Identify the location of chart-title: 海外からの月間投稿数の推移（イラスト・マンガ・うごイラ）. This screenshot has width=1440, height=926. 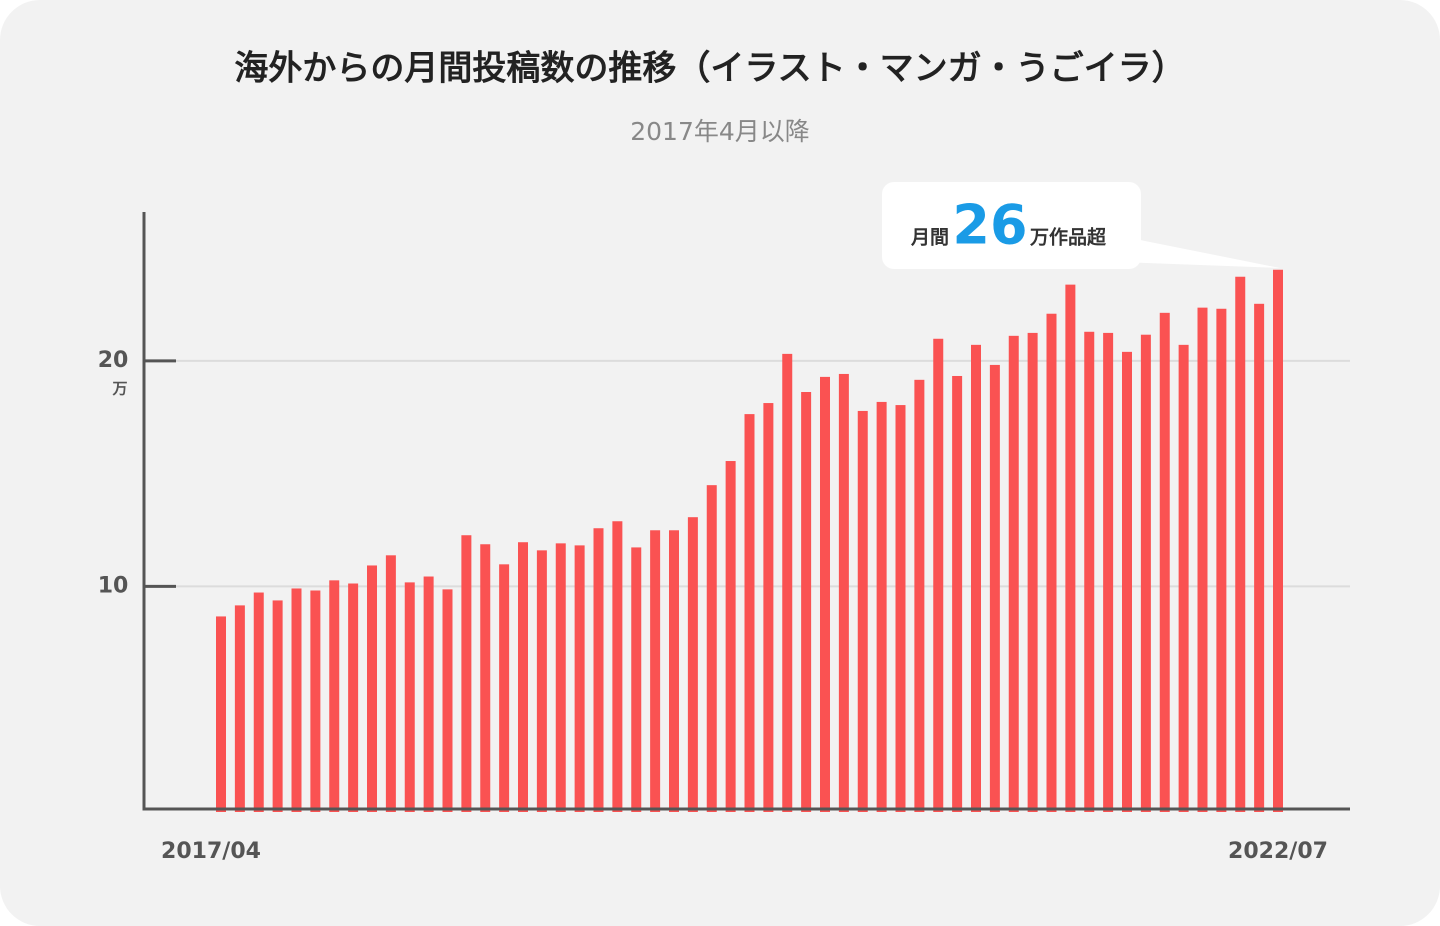
(709, 69).